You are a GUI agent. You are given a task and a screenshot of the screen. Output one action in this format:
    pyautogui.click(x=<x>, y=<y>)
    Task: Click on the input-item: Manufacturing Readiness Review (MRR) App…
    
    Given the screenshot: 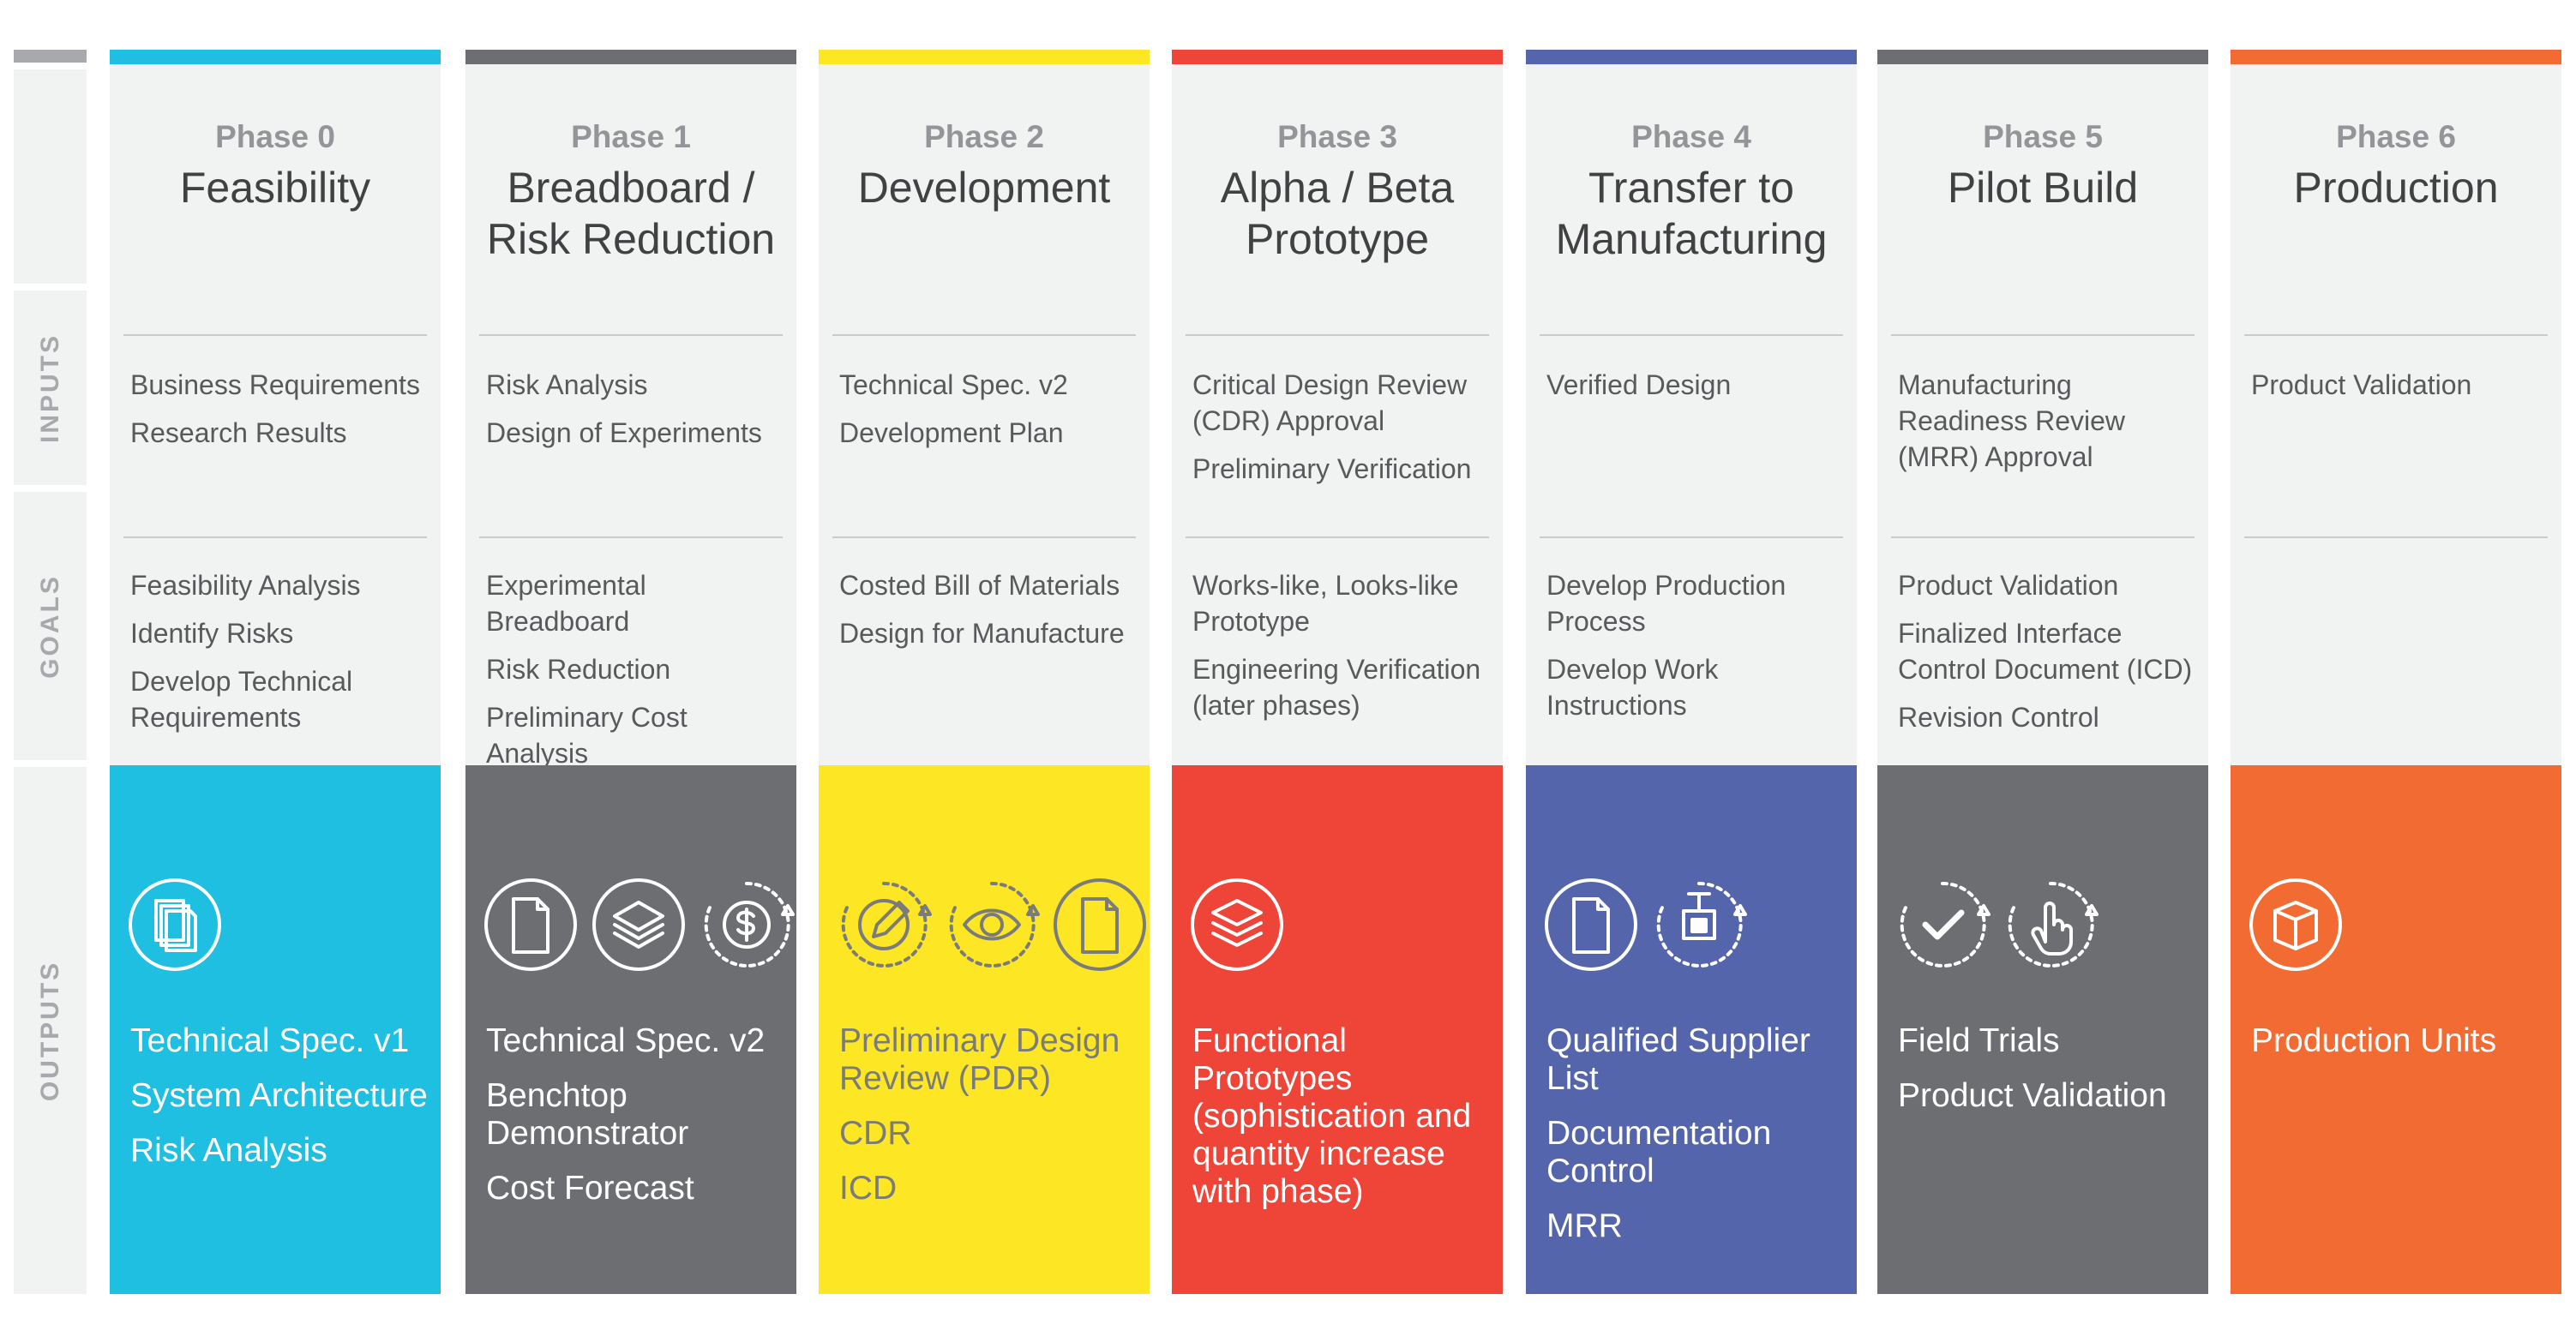 What is the action you would take?
    pyautogui.click(x=2012, y=420)
    